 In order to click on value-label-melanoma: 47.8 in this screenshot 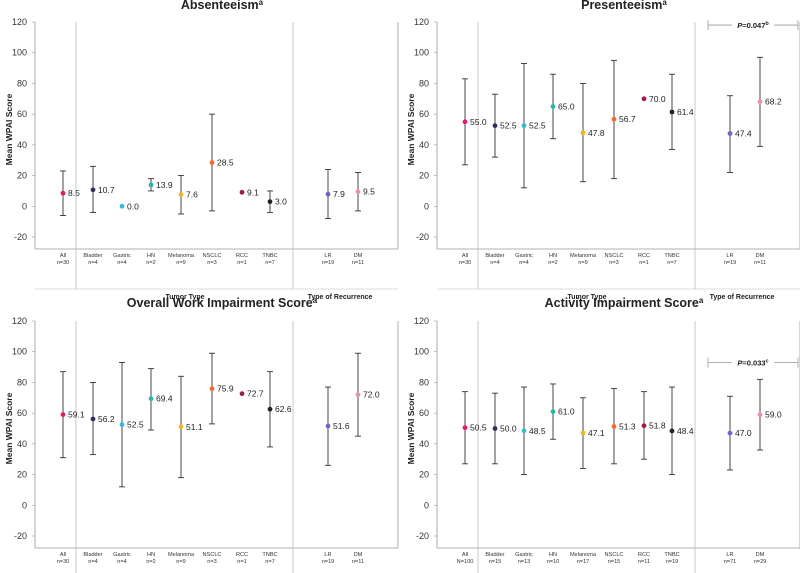, I will do `click(596, 133)`.